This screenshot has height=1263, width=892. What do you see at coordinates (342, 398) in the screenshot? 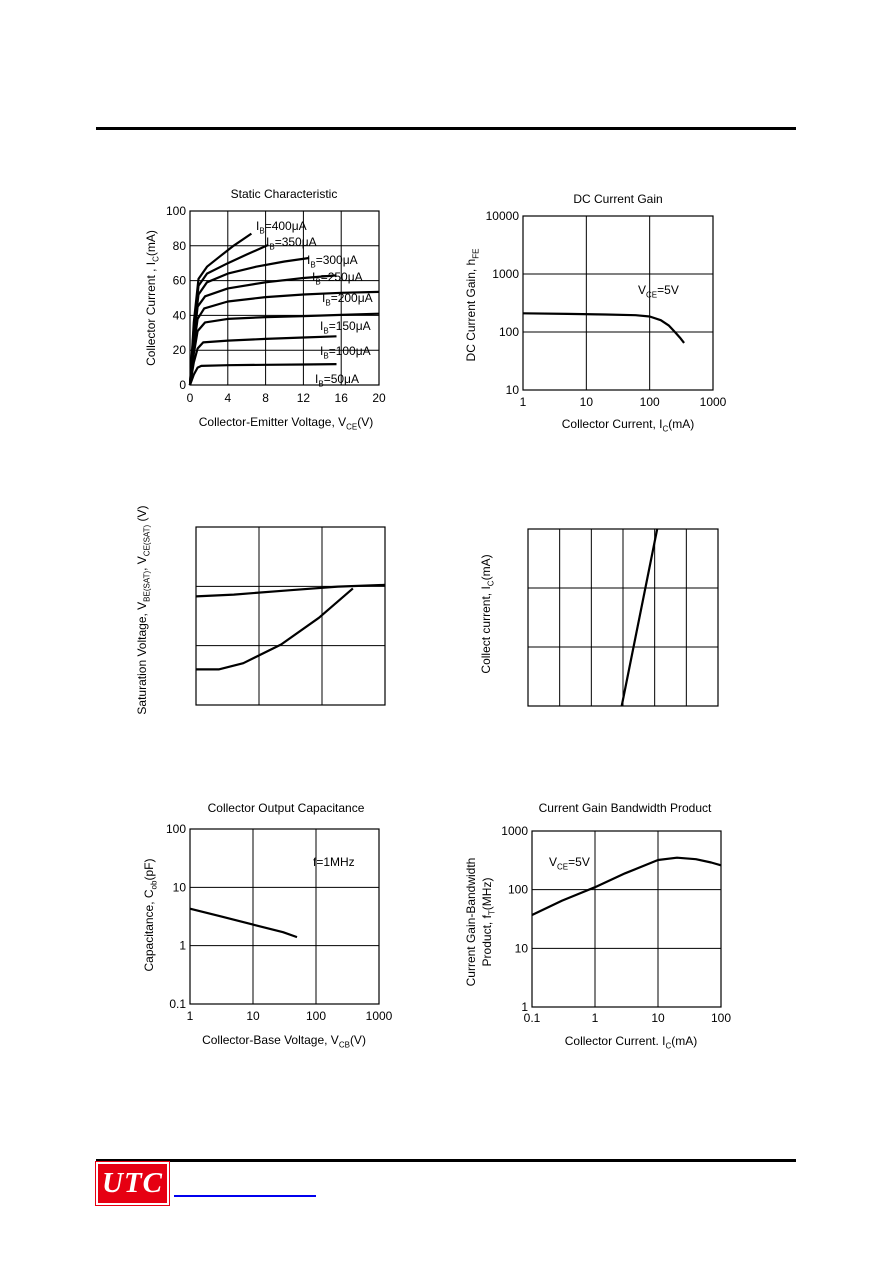
I see `x-tick-label: 16` at bounding box center [342, 398].